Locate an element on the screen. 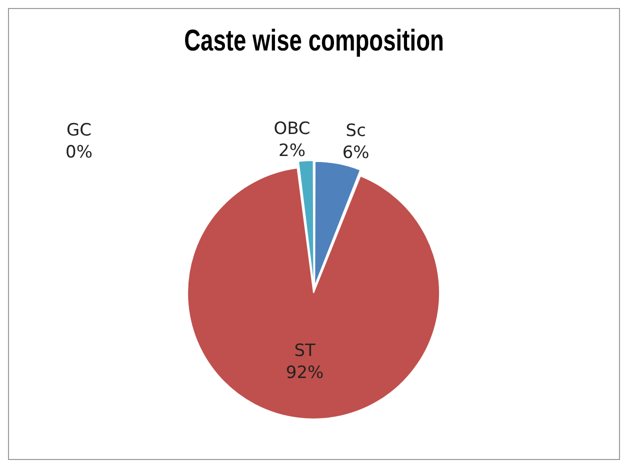  category-label: GC is located at coordinates (79, 130).